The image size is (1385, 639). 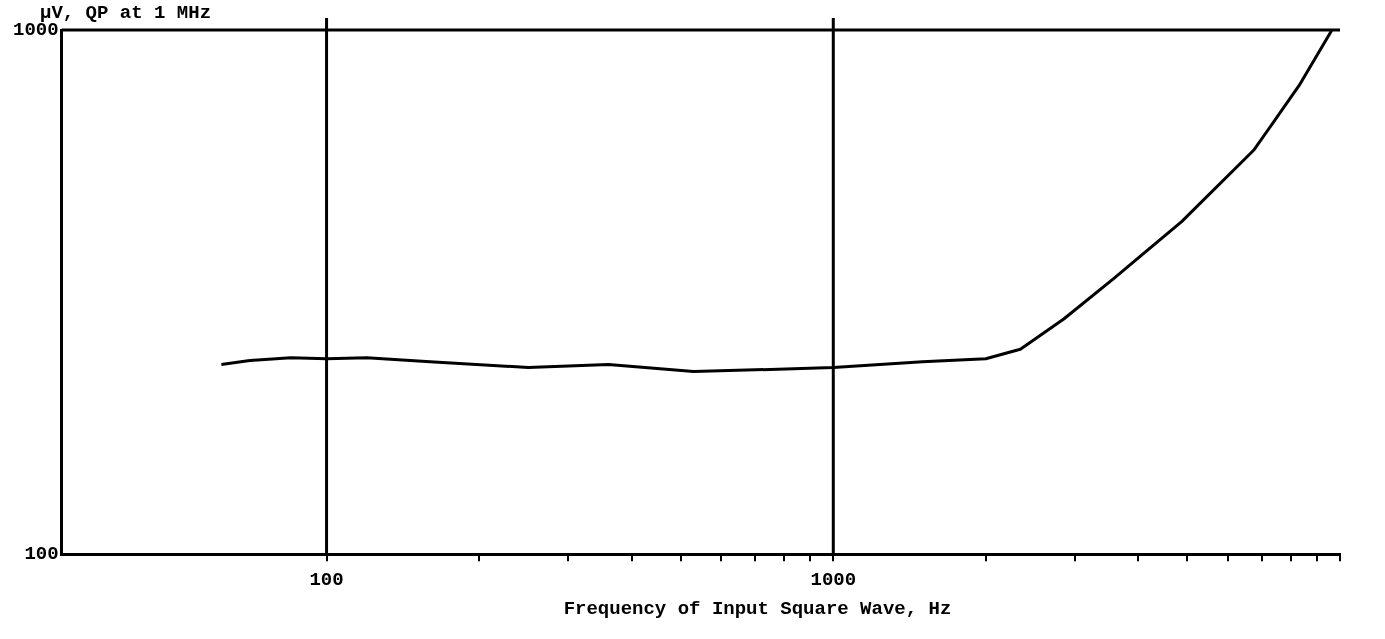 I want to click on x-axis-title: Frequency of Input Square Wave, Hz, so click(x=757, y=609).